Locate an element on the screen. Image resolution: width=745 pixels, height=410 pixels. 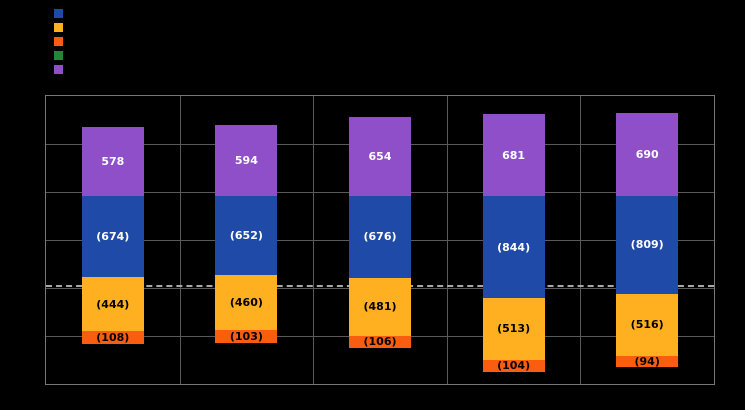
bar-3-value-label-purple: 654 is located at coordinates (380, 157).